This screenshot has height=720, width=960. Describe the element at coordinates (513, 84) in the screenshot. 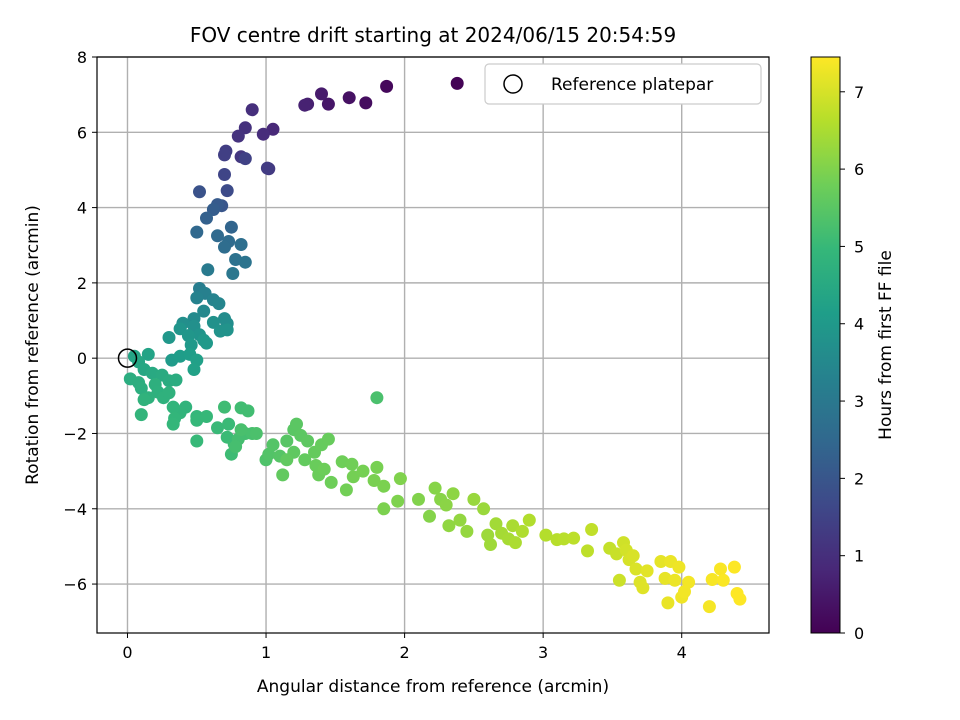

I see `legend-marker-reference` at that location.